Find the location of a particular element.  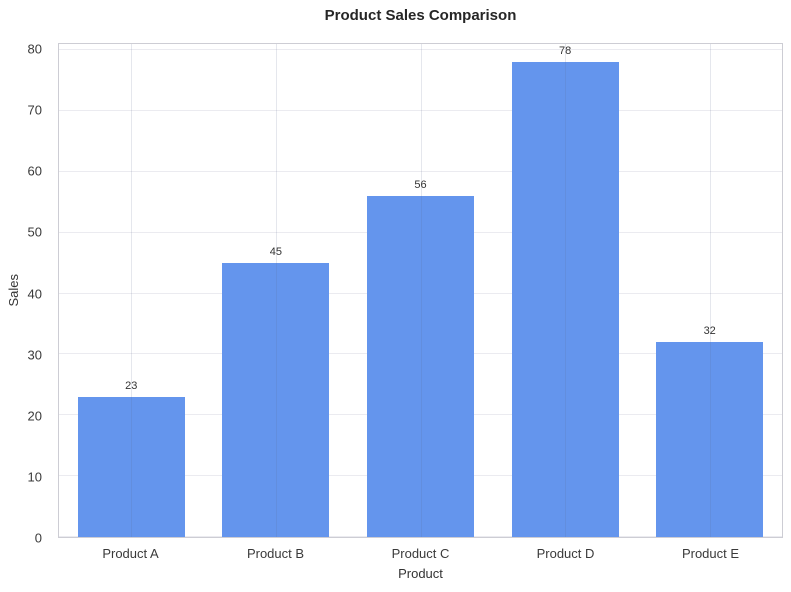

x-tick-label: Product B is located at coordinates (275, 553).